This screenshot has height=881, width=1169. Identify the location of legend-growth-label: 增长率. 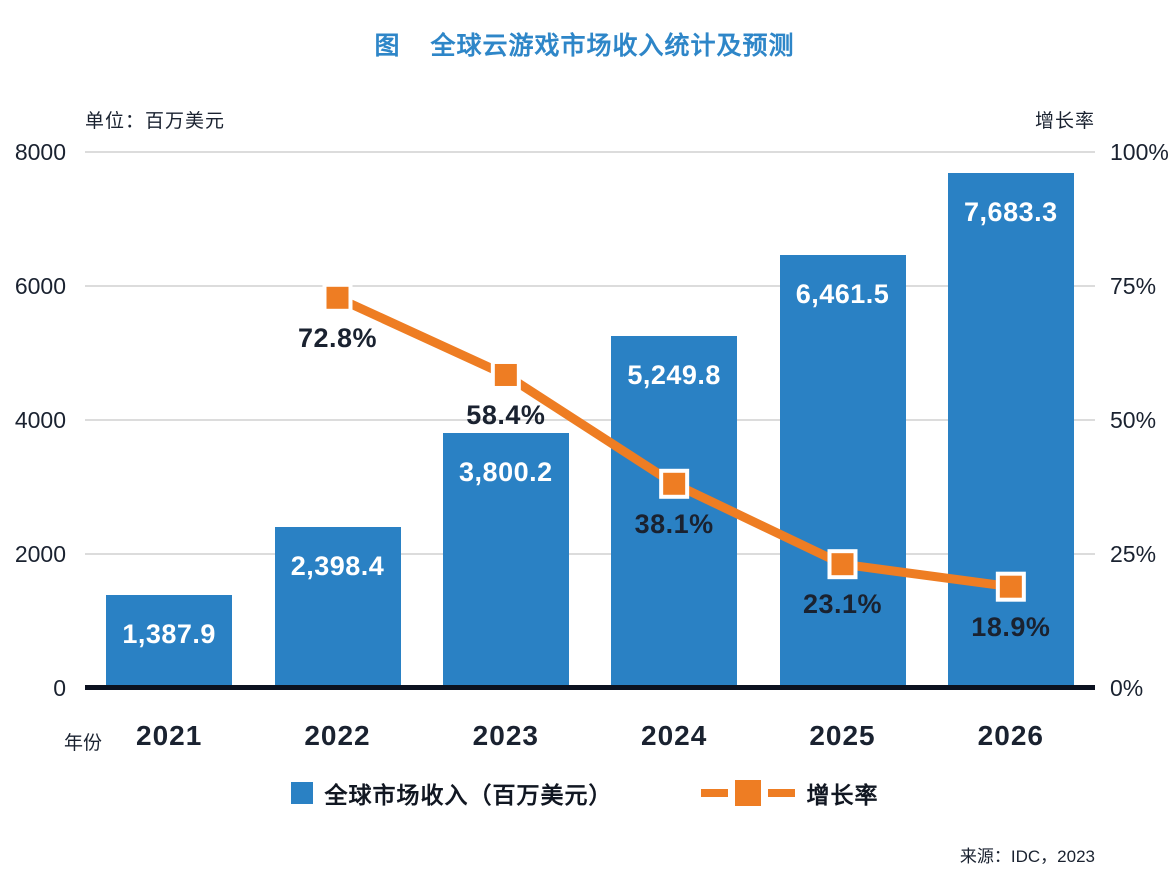
(842, 795).